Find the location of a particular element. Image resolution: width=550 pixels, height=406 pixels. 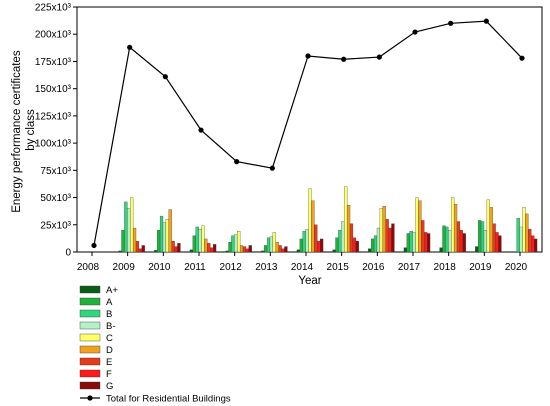

legend-swatch-C is located at coordinates (90, 337).